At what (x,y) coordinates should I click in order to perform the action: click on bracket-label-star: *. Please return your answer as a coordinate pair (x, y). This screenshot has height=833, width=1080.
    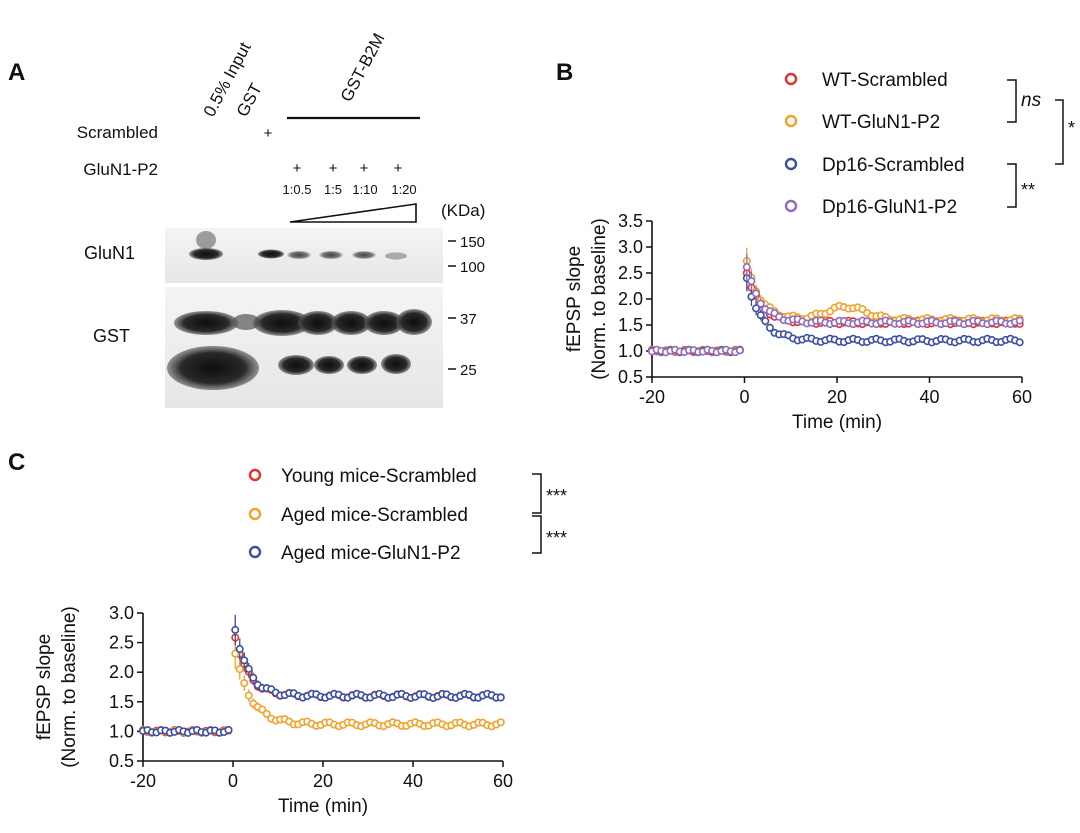
    Looking at the image, I should click on (1071, 128).